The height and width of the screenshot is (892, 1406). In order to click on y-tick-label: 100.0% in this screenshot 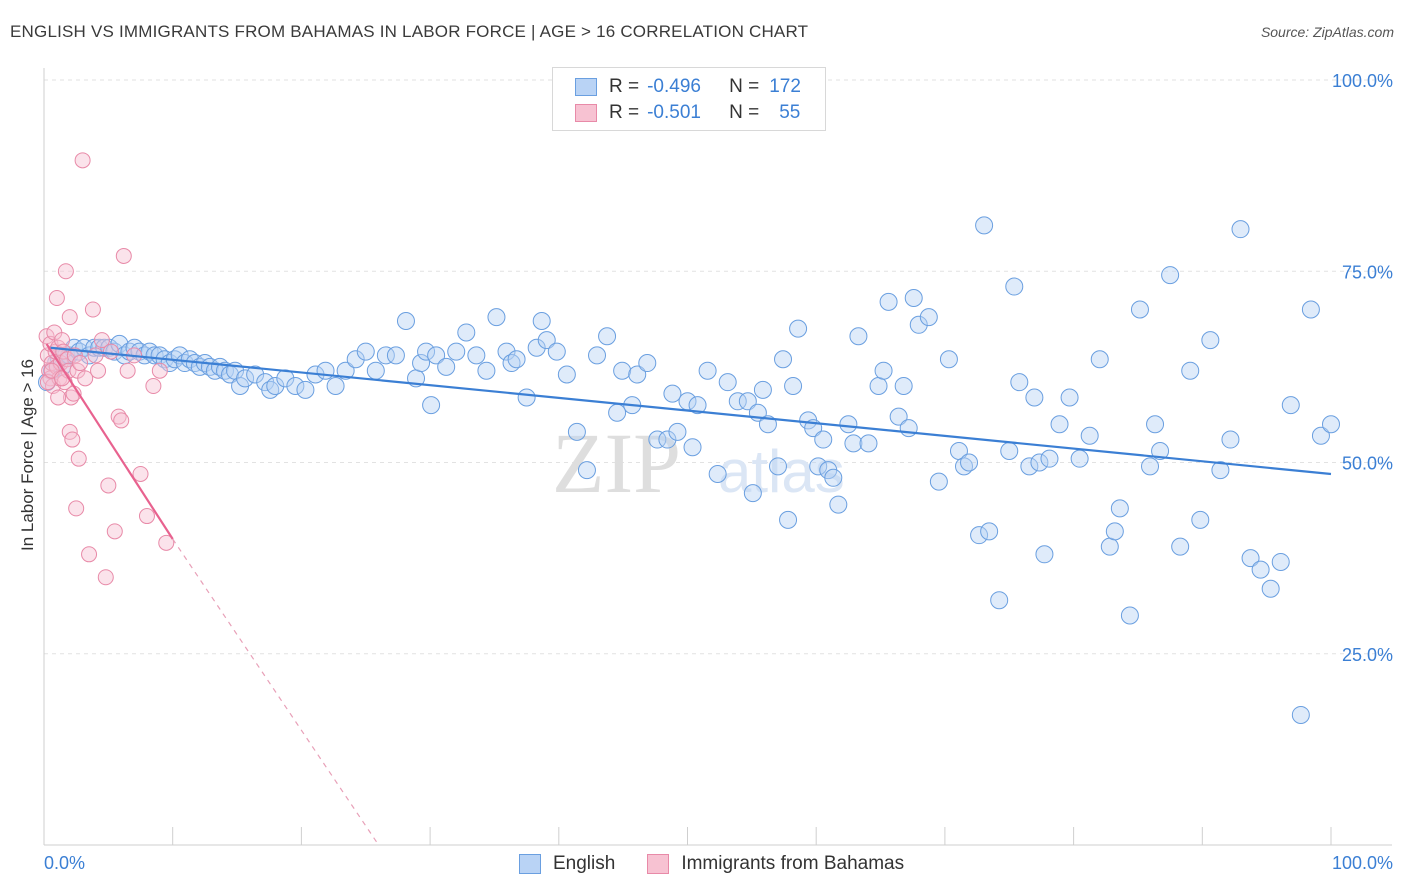, I will do `click(1362, 81)`.